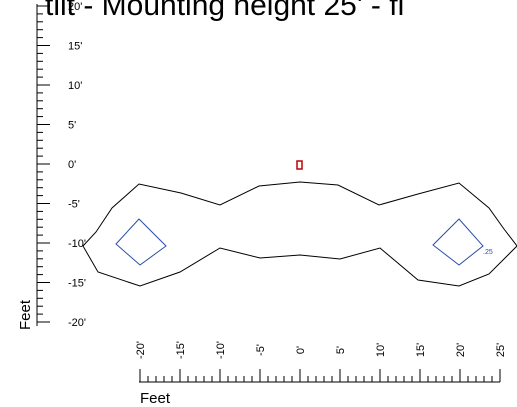 The image size is (517, 407). What do you see at coordinates (75, 7) in the screenshot?
I see `y-tick-label: 20'` at bounding box center [75, 7].